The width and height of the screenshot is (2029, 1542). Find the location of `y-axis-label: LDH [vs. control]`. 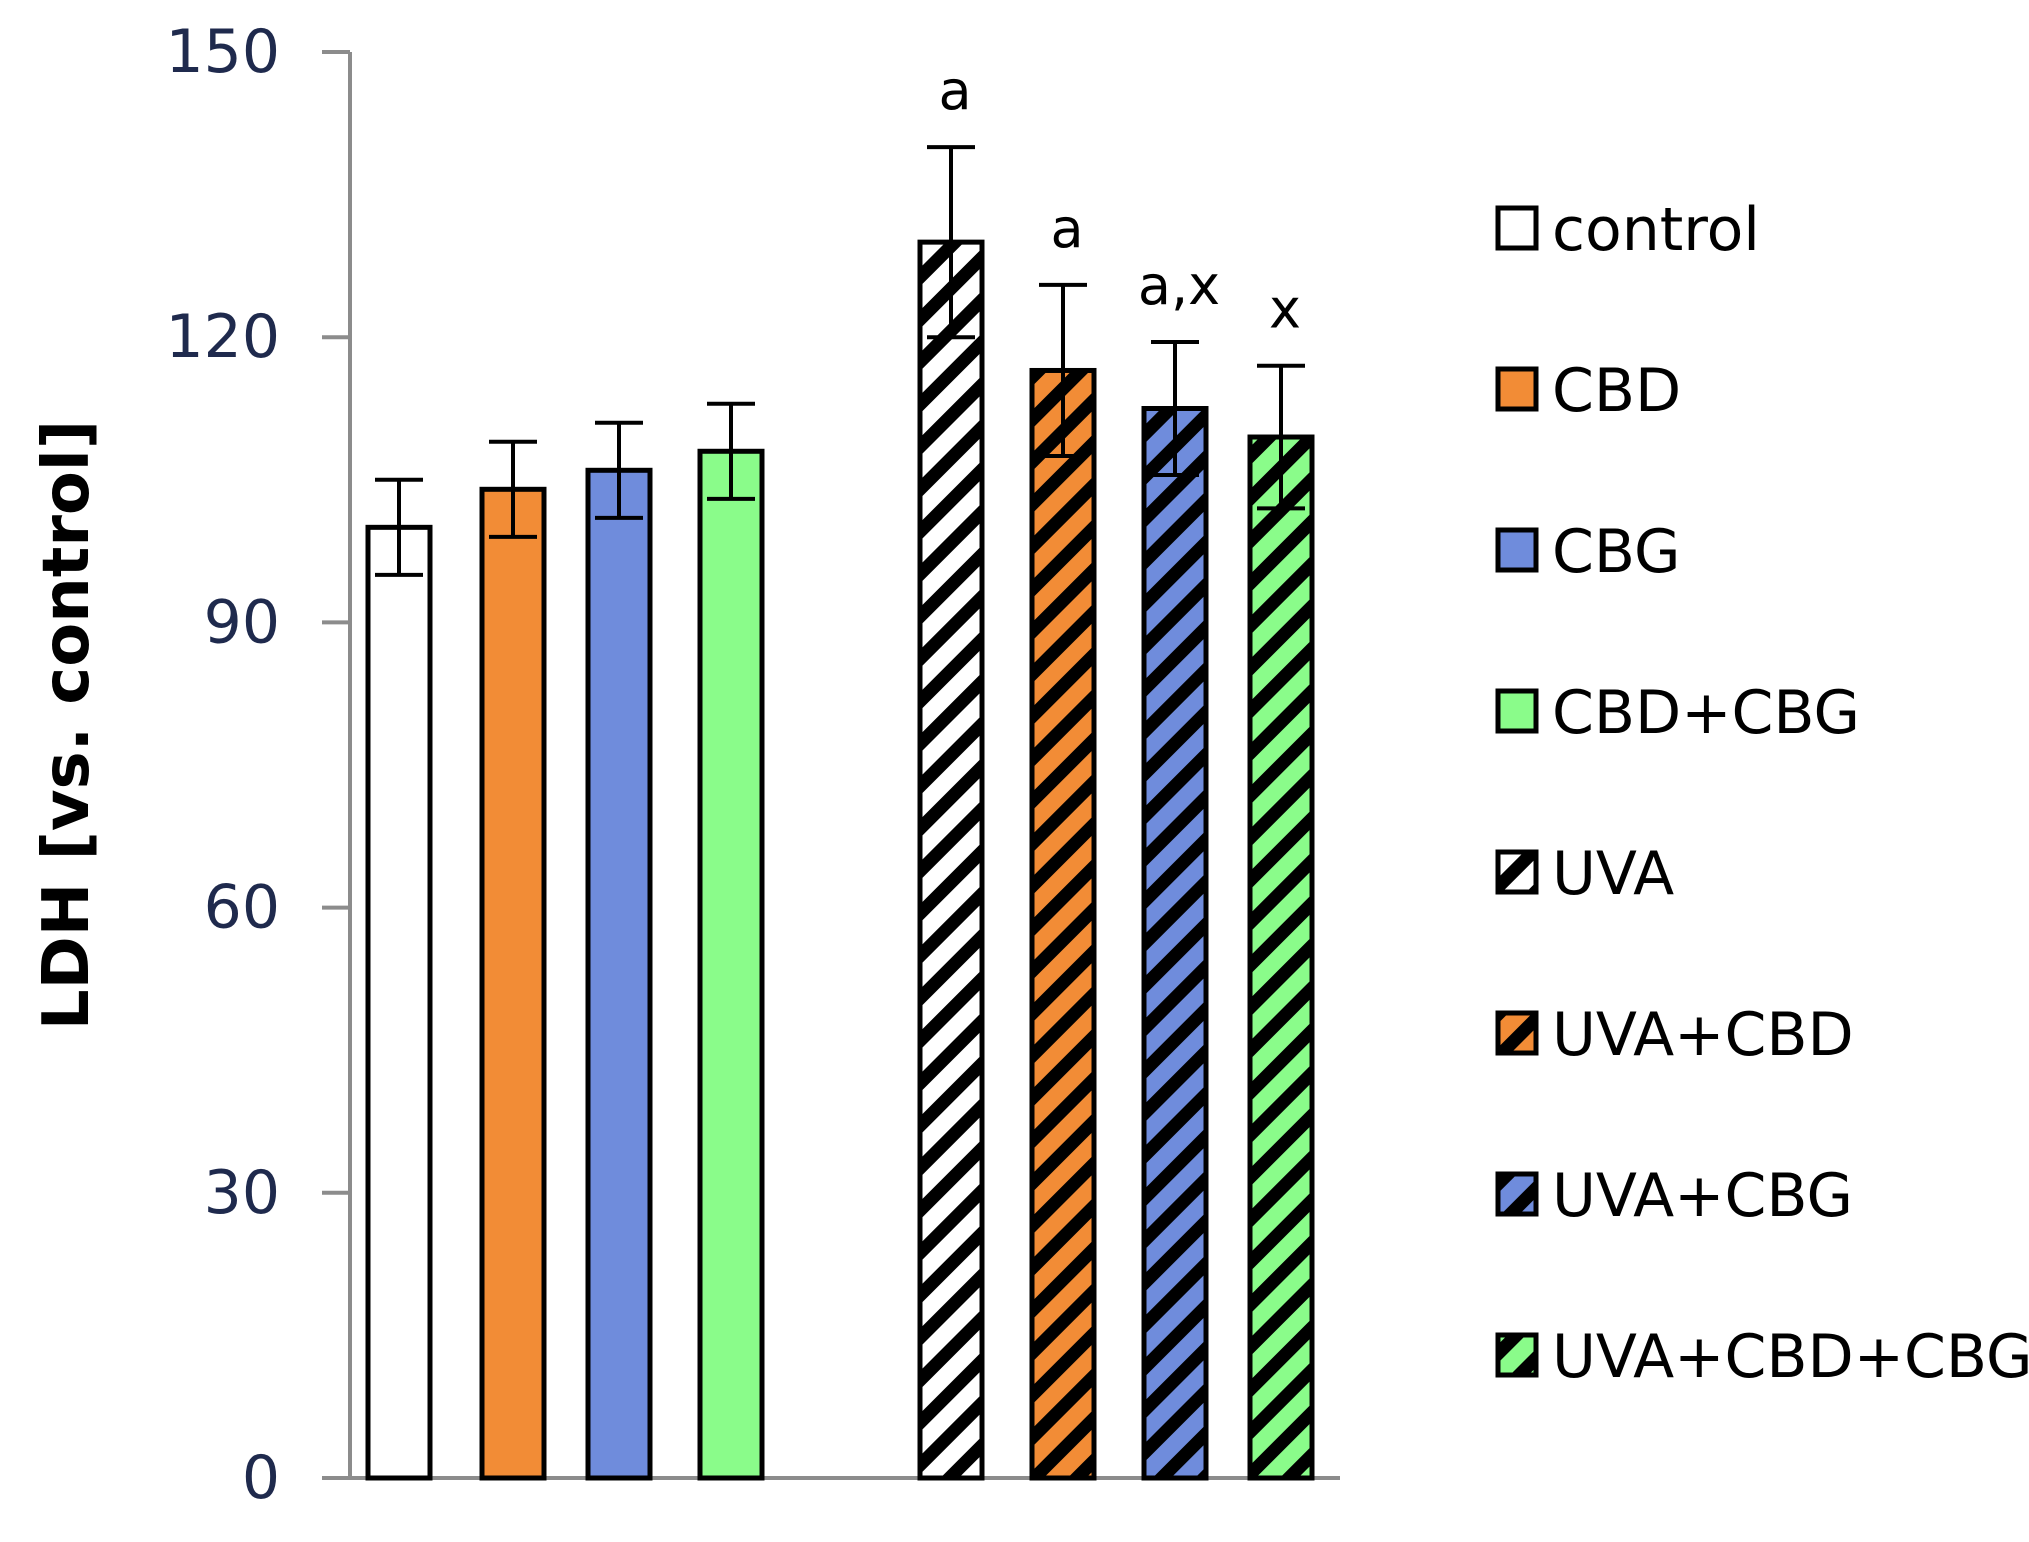

y-axis-label: LDH [vs. control] is located at coordinates (67, 725).